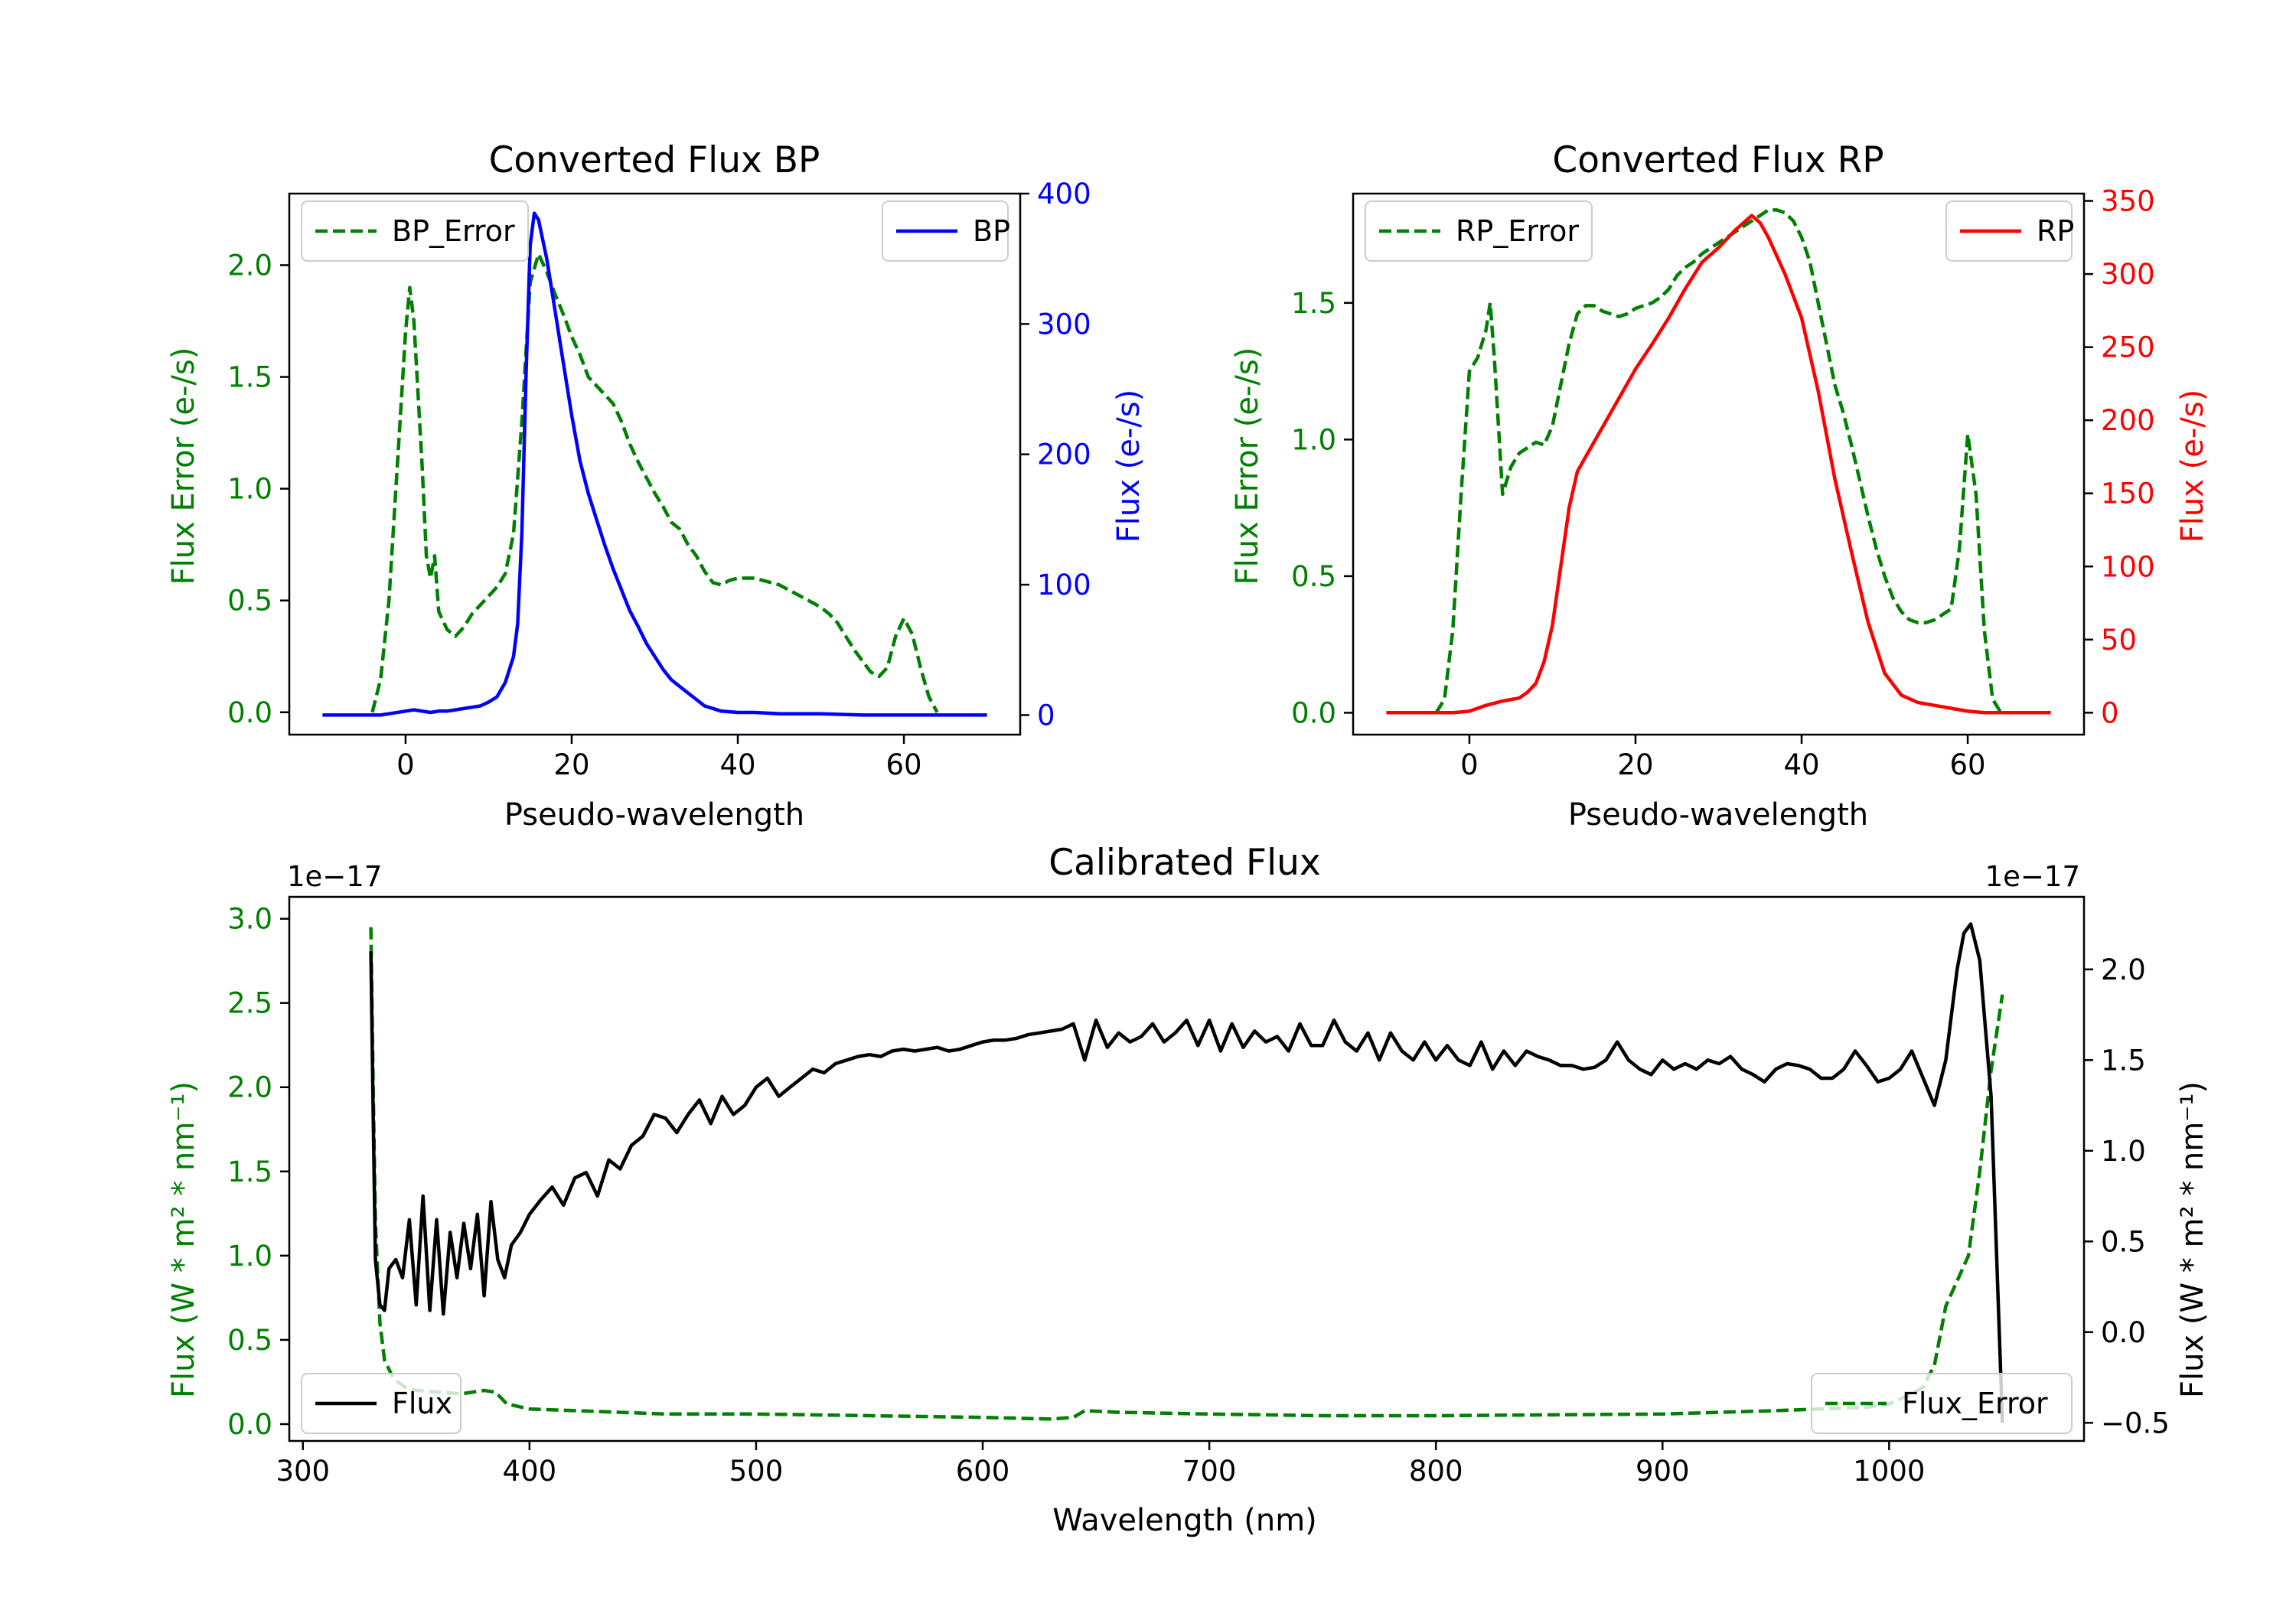 The image size is (2296, 1607). What do you see at coordinates (183, 466) in the screenshot?
I see `bp-ylabel-left: Flux Error (e-/s)` at bounding box center [183, 466].